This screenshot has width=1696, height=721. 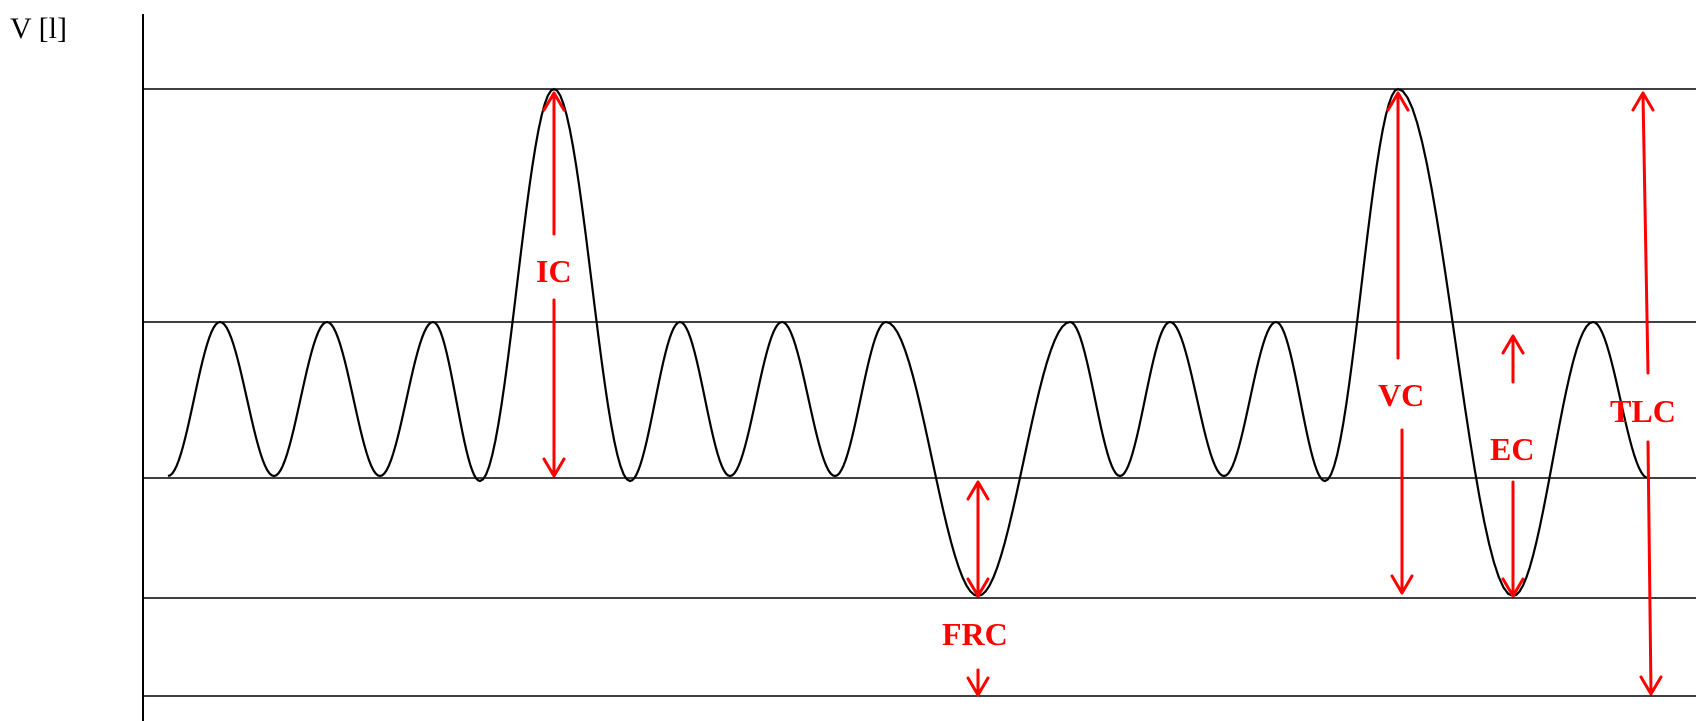 What do you see at coordinates (978, 588) in the screenshot?
I see `frc-arrow` at bounding box center [978, 588].